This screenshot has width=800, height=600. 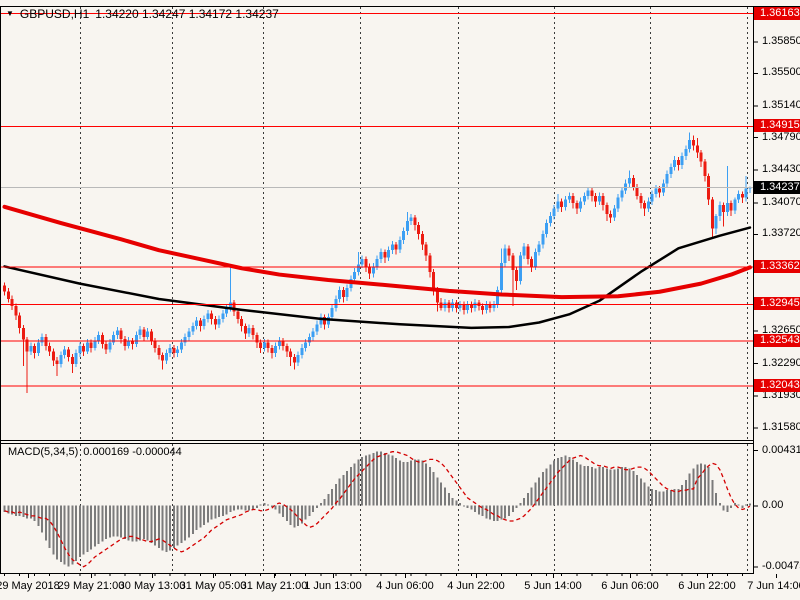 I want to click on price-tick-label: 1.31930, so click(x=781, y=395).